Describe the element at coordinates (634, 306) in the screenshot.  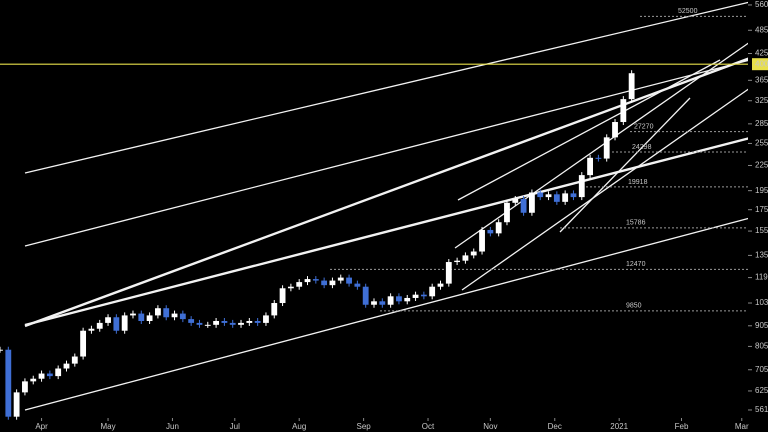
I see `level-label: 9850` at that location.